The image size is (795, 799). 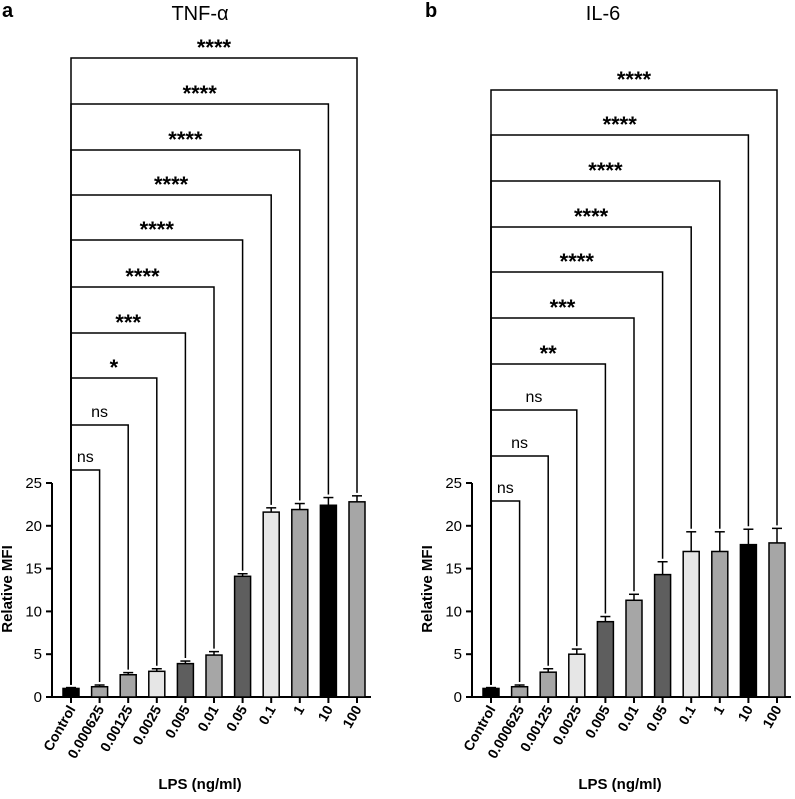 What do you see at coordinates (549, 353) in the screenshot?
I see `significance-label: **` at bounding box center [549, 353].